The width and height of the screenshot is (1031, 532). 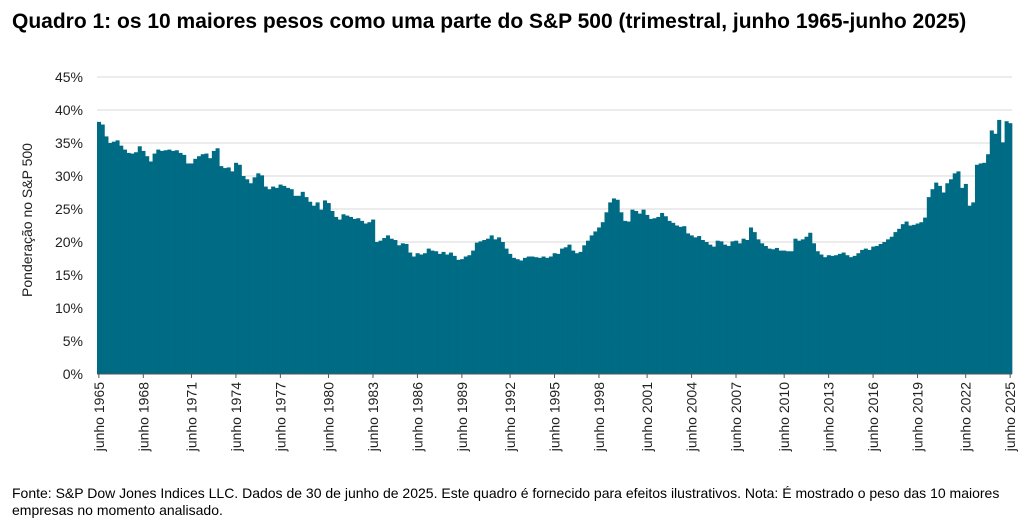 I want to click on y-tick-label: 15%, so click(x=69, y=275).